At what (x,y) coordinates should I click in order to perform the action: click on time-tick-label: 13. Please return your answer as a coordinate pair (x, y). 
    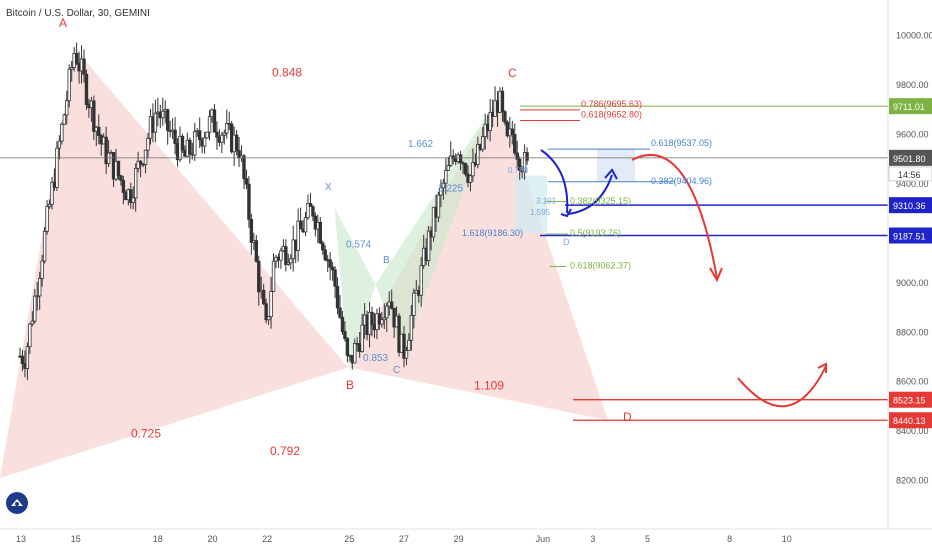
    Looking at the image, I should click on (21, 539).